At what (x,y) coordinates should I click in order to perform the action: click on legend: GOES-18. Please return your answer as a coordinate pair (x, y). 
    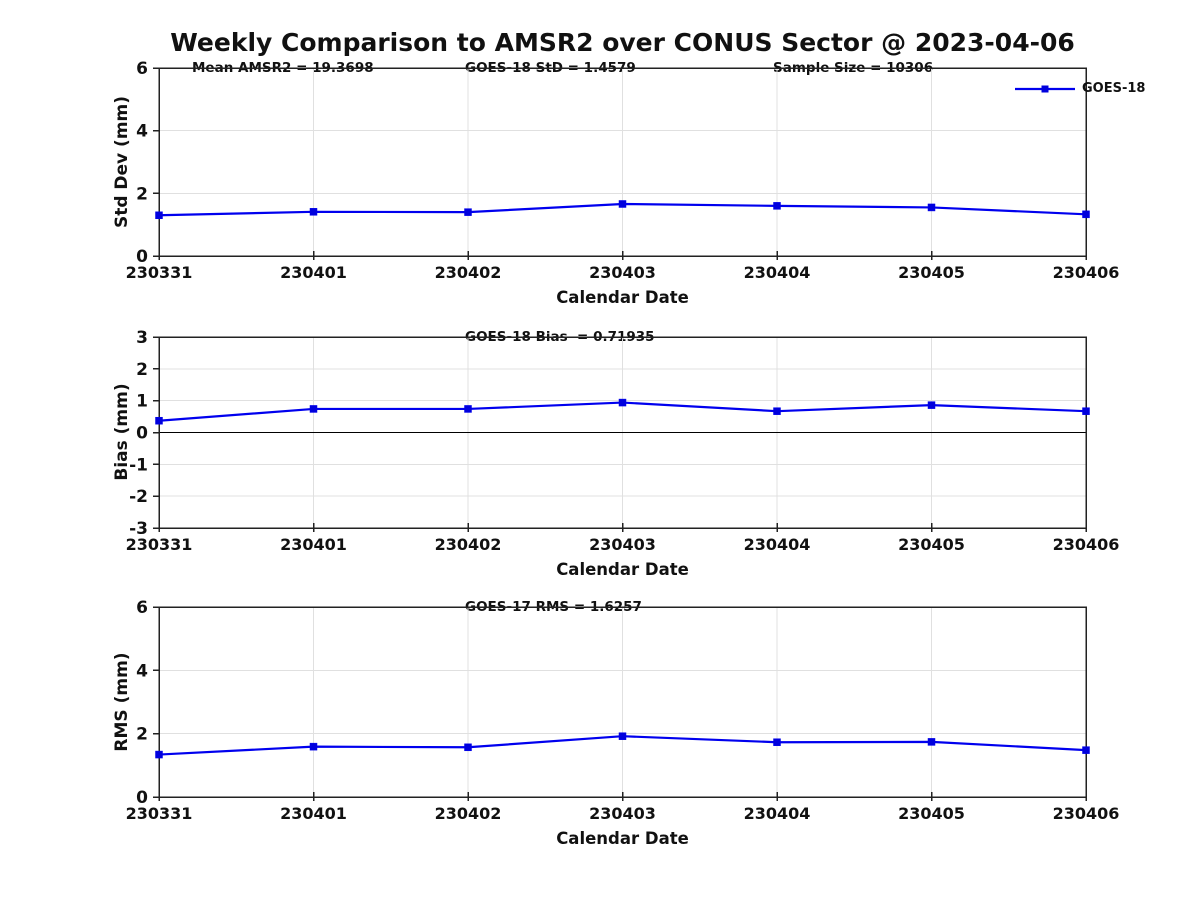
    Looking at the image, I should click on (1079, 88).